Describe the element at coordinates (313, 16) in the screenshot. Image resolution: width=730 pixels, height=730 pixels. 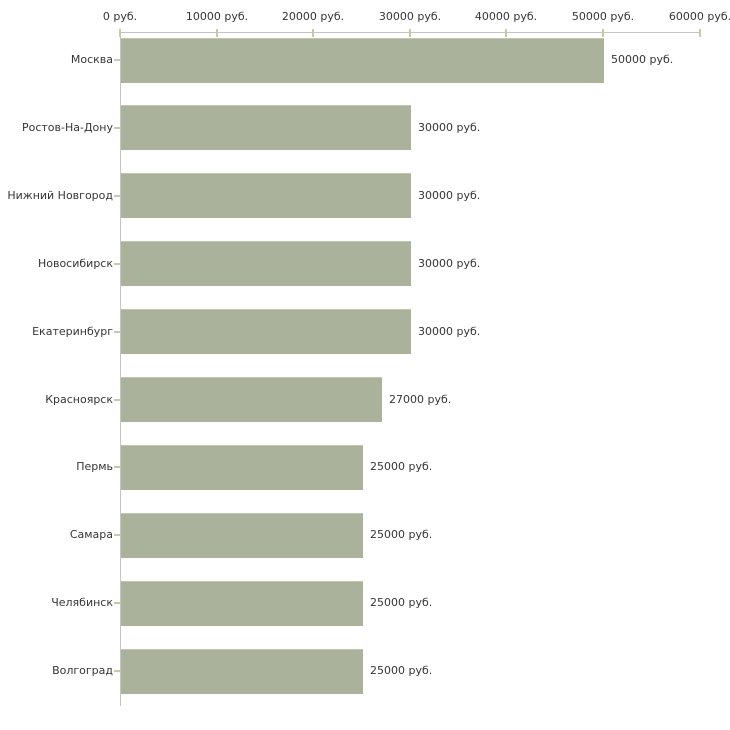
I see `x-axis-tick-label: 20000 руб.` at that location.